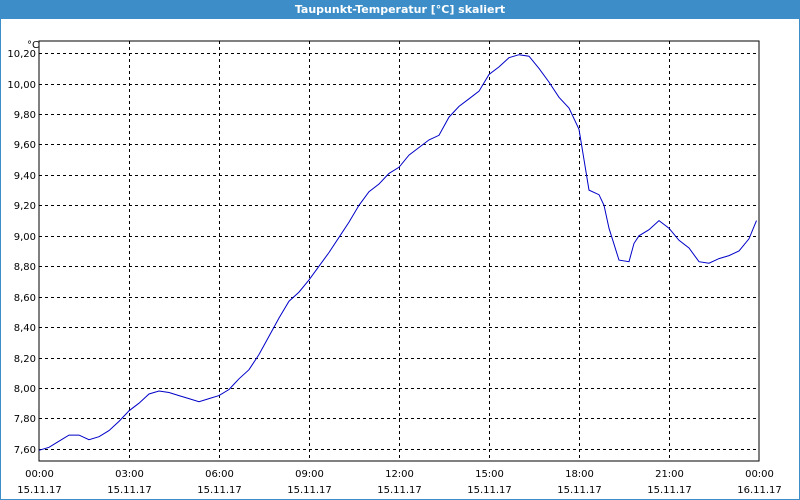 This screenshot has width=800, height=500. I want to click on y-tick-label: 9,40, so click(25, 176).